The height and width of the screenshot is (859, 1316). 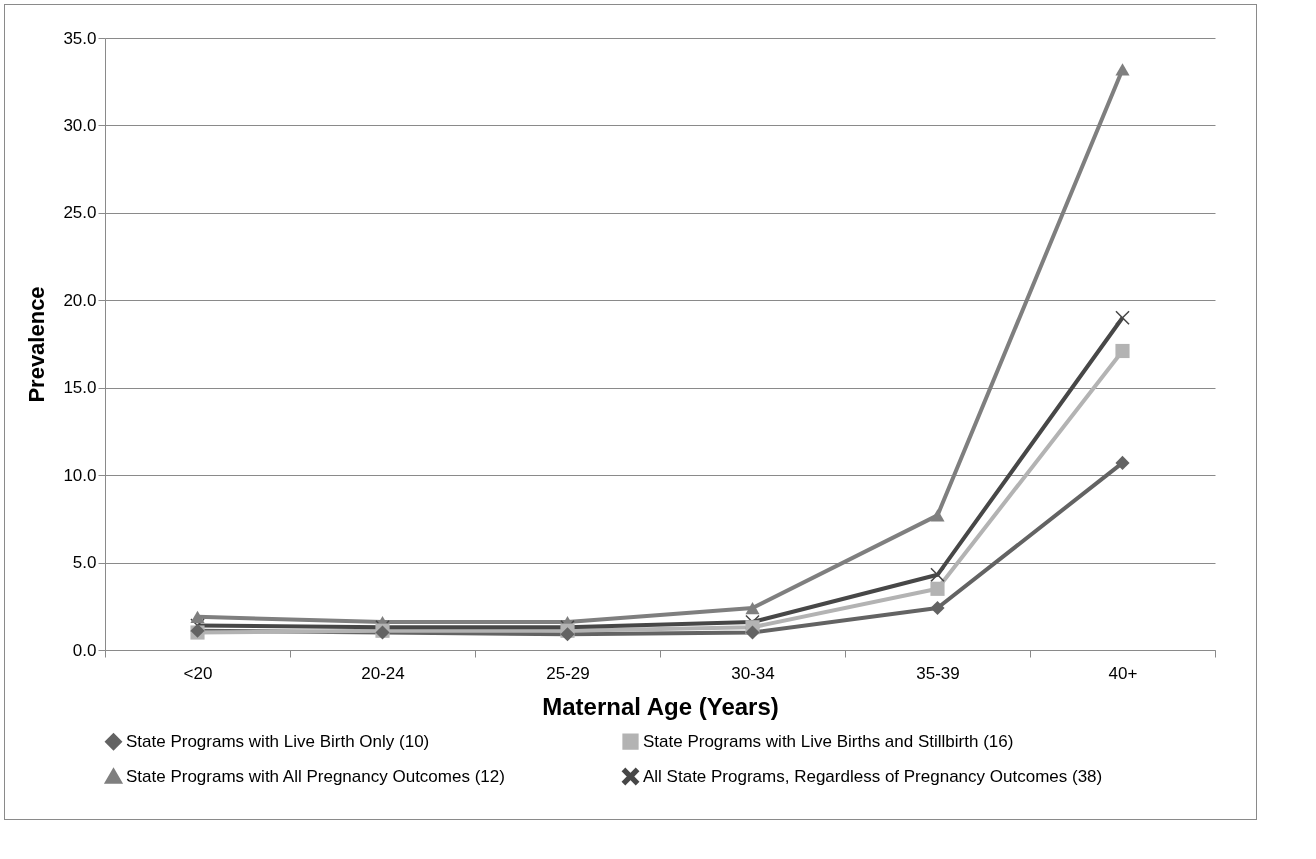 I want to click on x-tick-label: 30-34, so click(x=753, y=673).